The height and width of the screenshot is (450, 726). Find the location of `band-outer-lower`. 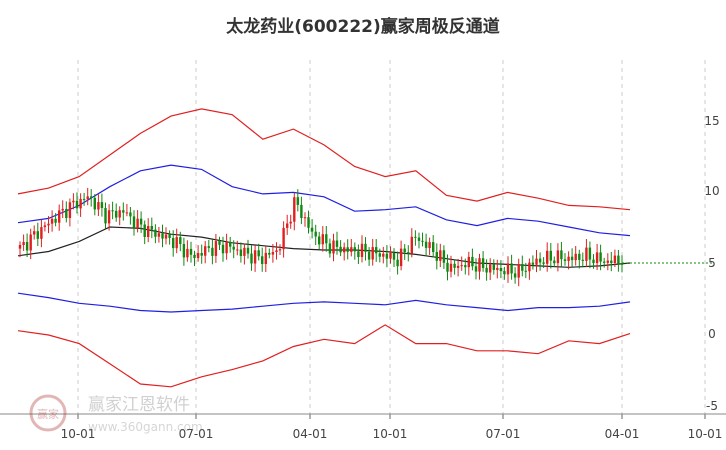

band-outer-lower is located at coordinates (324, 356).